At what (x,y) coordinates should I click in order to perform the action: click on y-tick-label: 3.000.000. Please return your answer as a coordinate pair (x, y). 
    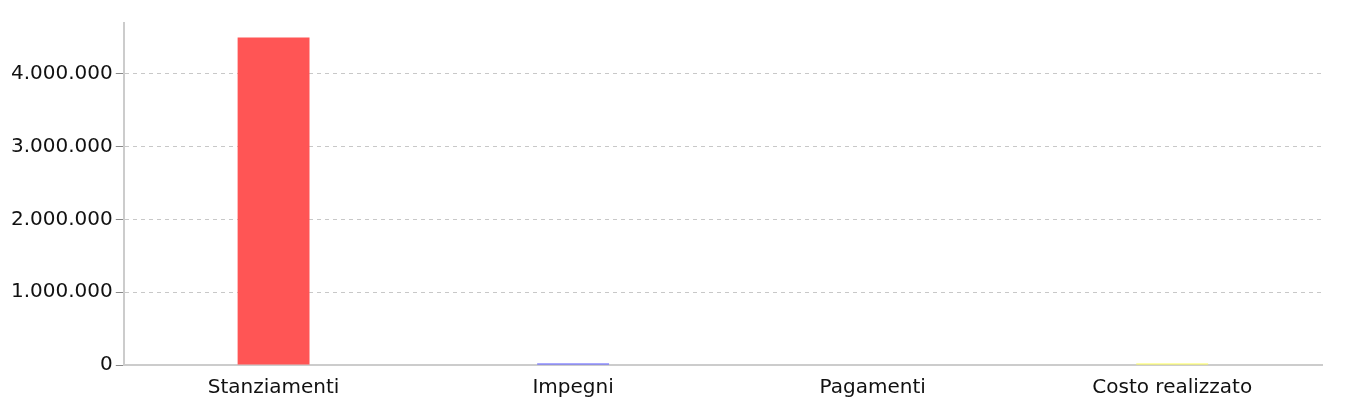
    Looking at the image, I should click on (61, 144).